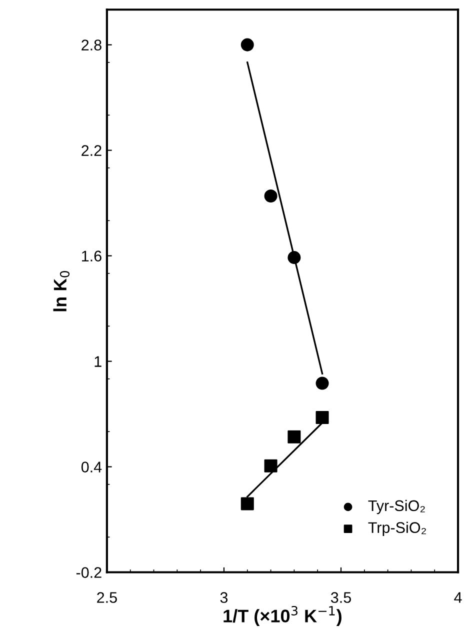  What do you see at coordinates (92, 256) in the screenshot?
I see `y-tick-label: 1.6` at bounding box center [92, 256].